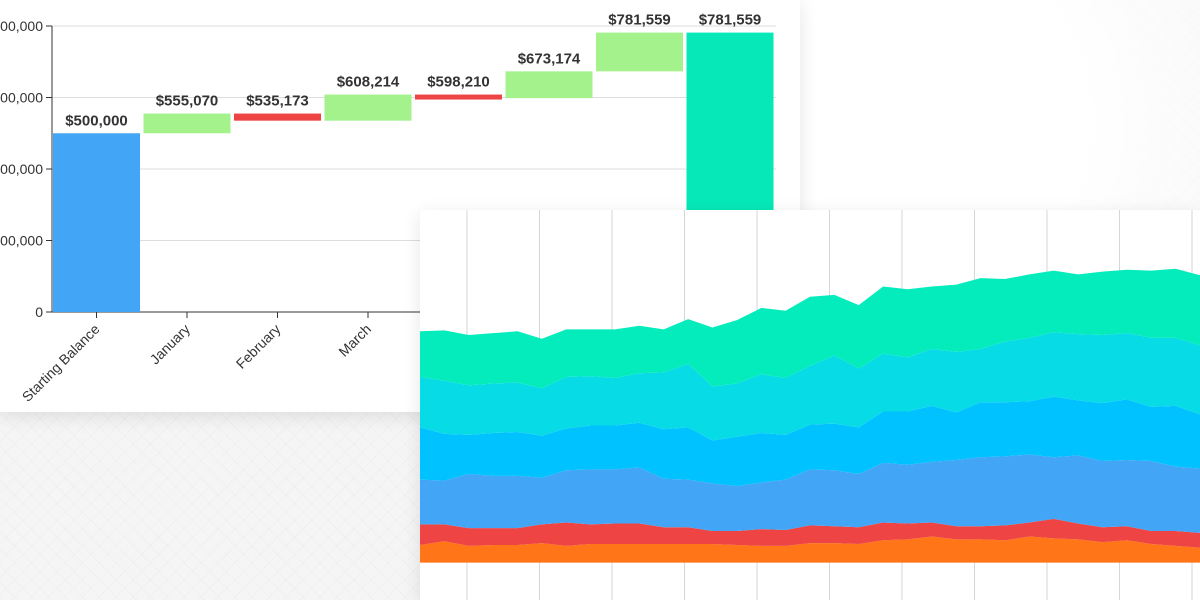 The width and height of the screenshot is (1200, 600). Describe the element at coordinates (368, 82) in the screenshot. I see `data-label: $608,214` at that location.